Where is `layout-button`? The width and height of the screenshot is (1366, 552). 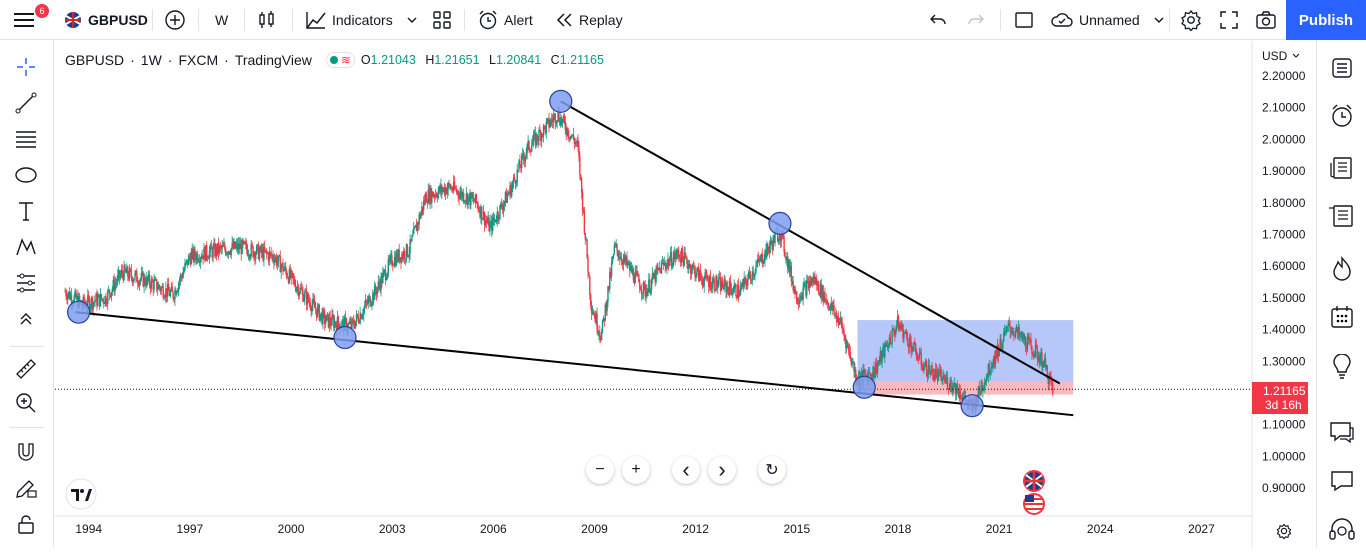
layout-button is located at coordinates (442, 20).